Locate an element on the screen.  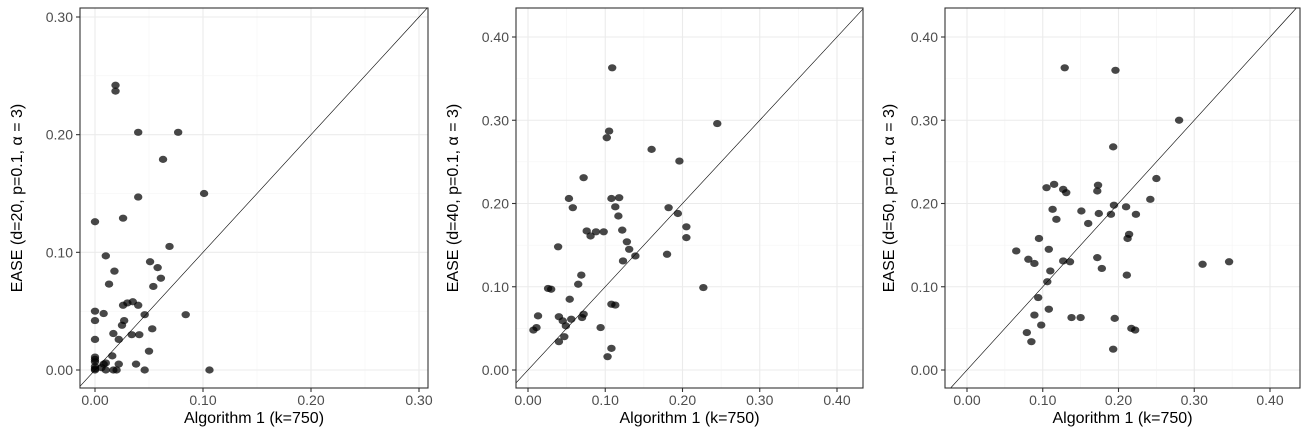
y-tick-label: 0.30 is located at coordinates (924, 120).